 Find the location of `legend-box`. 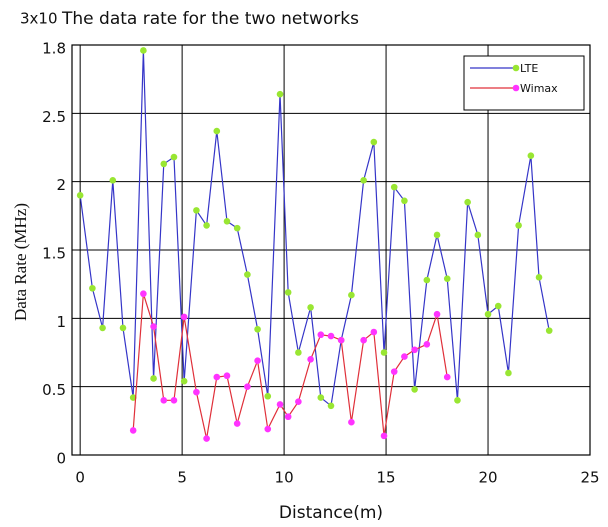

legend-box is located at coordinates (524, 83).